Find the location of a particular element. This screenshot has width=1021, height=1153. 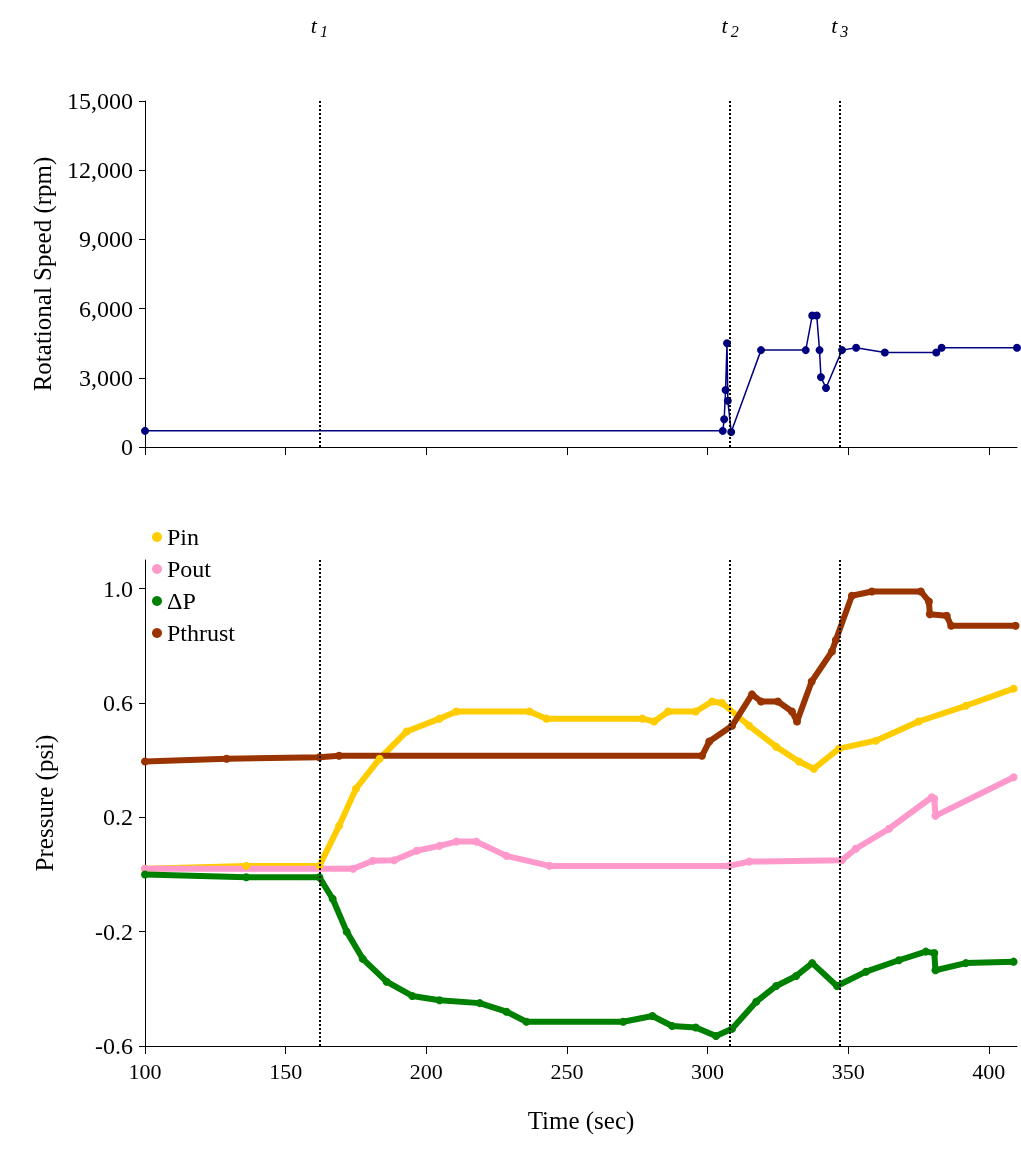

x-tick-label: 200 is located at coordinates (426, 1071).